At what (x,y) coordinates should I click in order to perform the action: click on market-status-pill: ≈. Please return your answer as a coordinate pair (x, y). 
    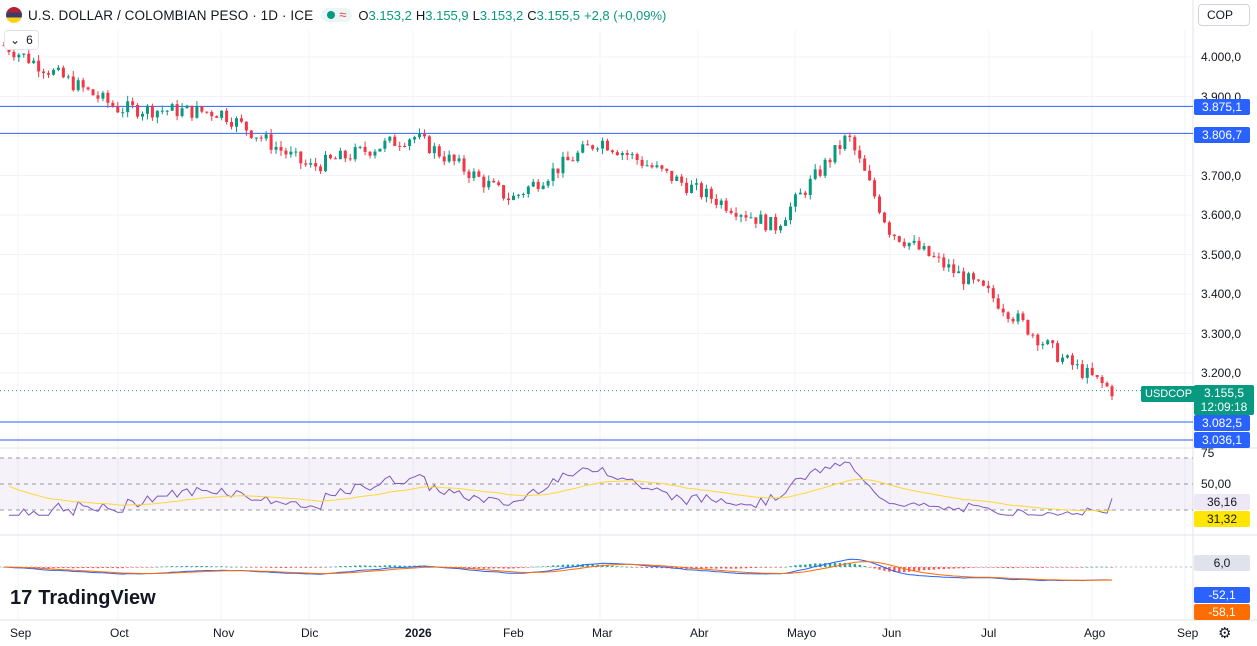
    Looking at the image, I should click on (337, 15).